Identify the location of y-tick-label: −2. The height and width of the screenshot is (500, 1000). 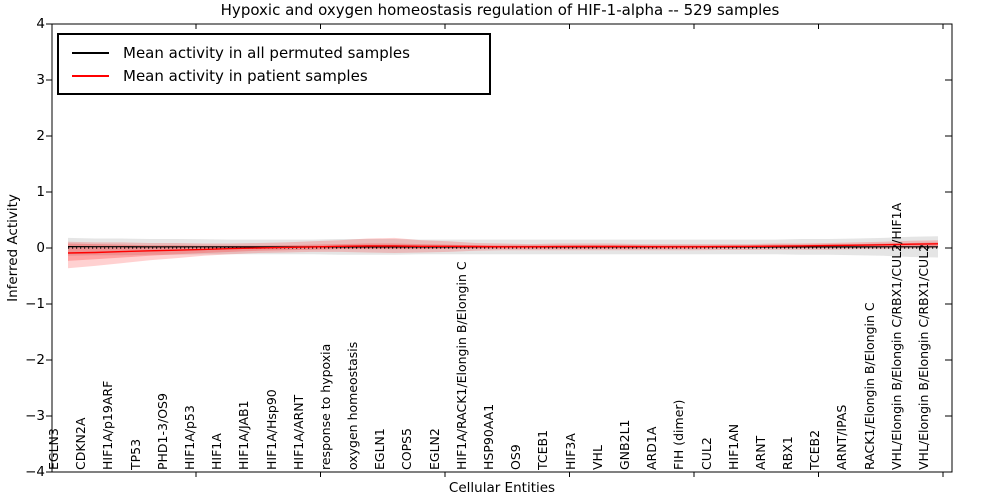
(35, 360).